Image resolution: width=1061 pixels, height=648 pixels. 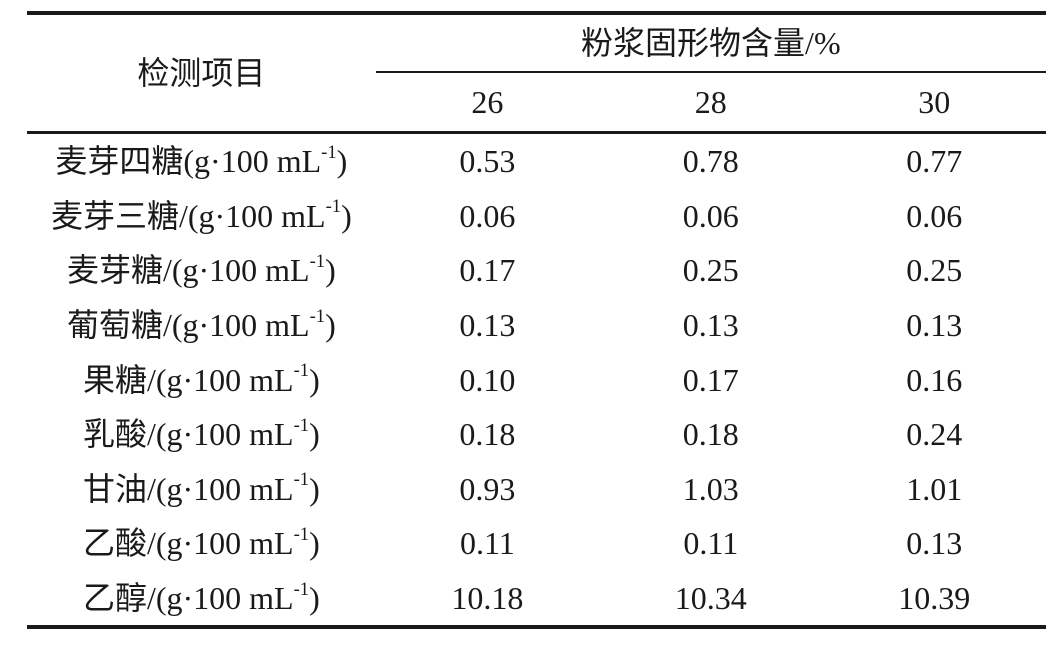 I want to click on value-cell: 0.93, so click(x=487, y=488).